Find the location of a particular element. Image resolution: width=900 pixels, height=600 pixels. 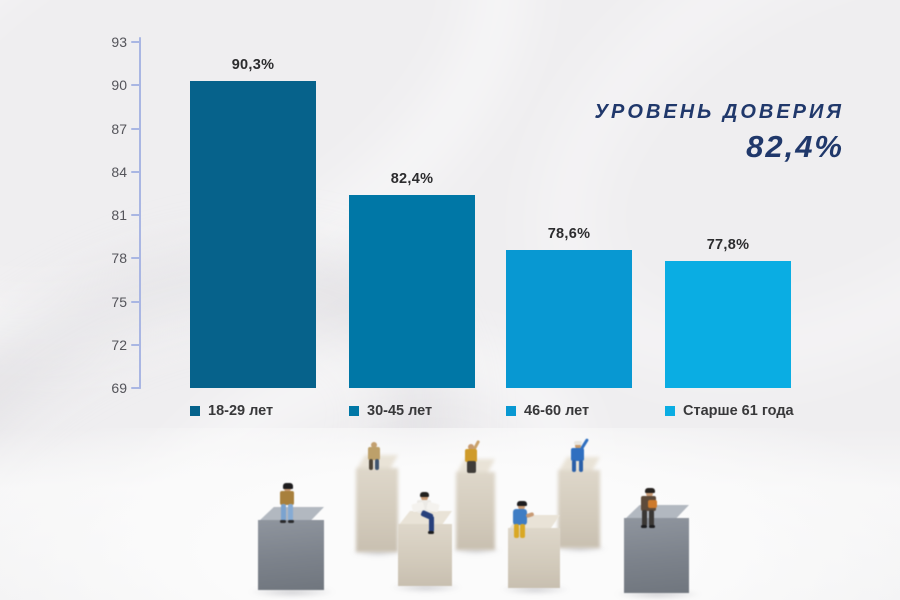

trust-level-value: 82,4% is located at coordinates (795, 146).